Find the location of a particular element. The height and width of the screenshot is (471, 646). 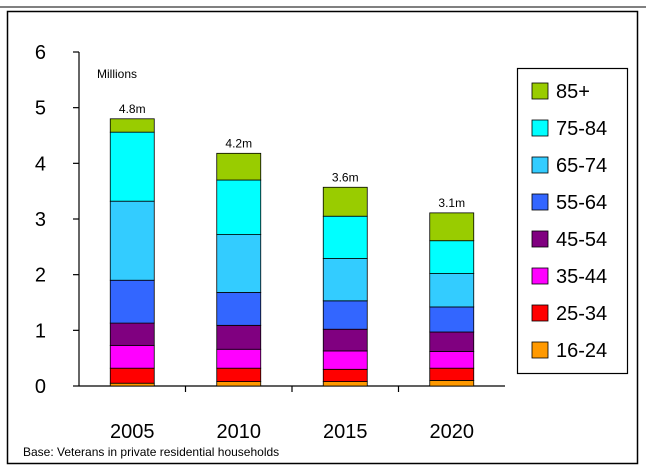

bar-segment-35-44-2010 is located at coordinates (239, 358).